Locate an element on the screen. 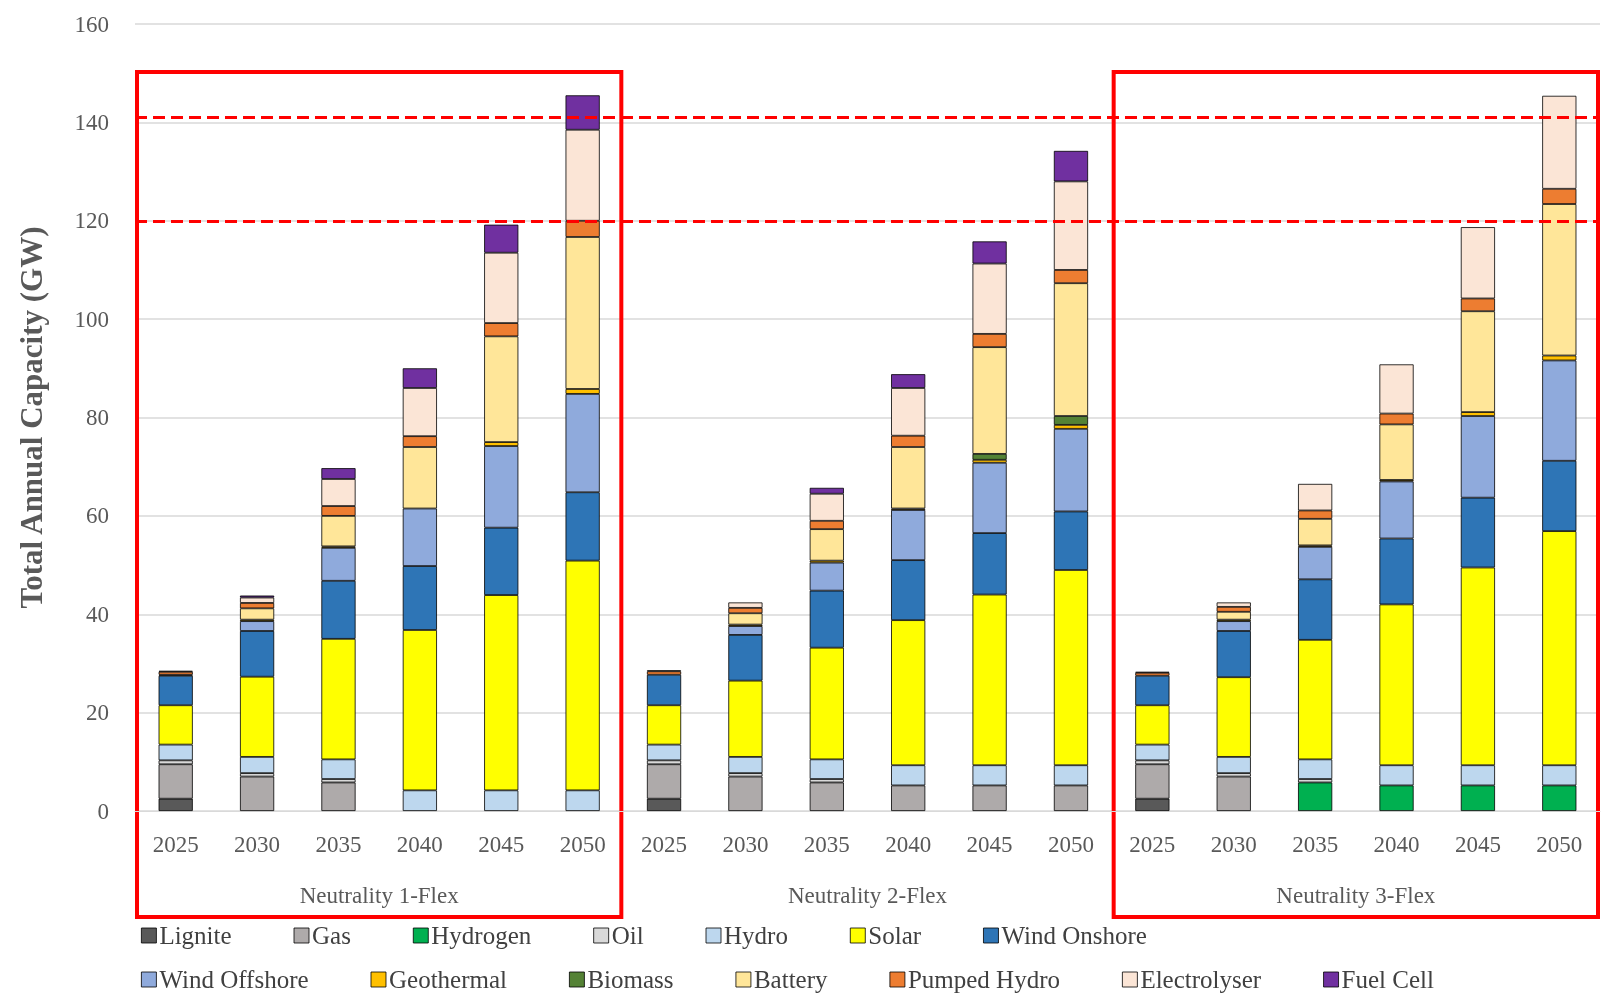 This screenshot has height=997, width=1608. y-tick-label: 40 is located at coordinates (97, 614).